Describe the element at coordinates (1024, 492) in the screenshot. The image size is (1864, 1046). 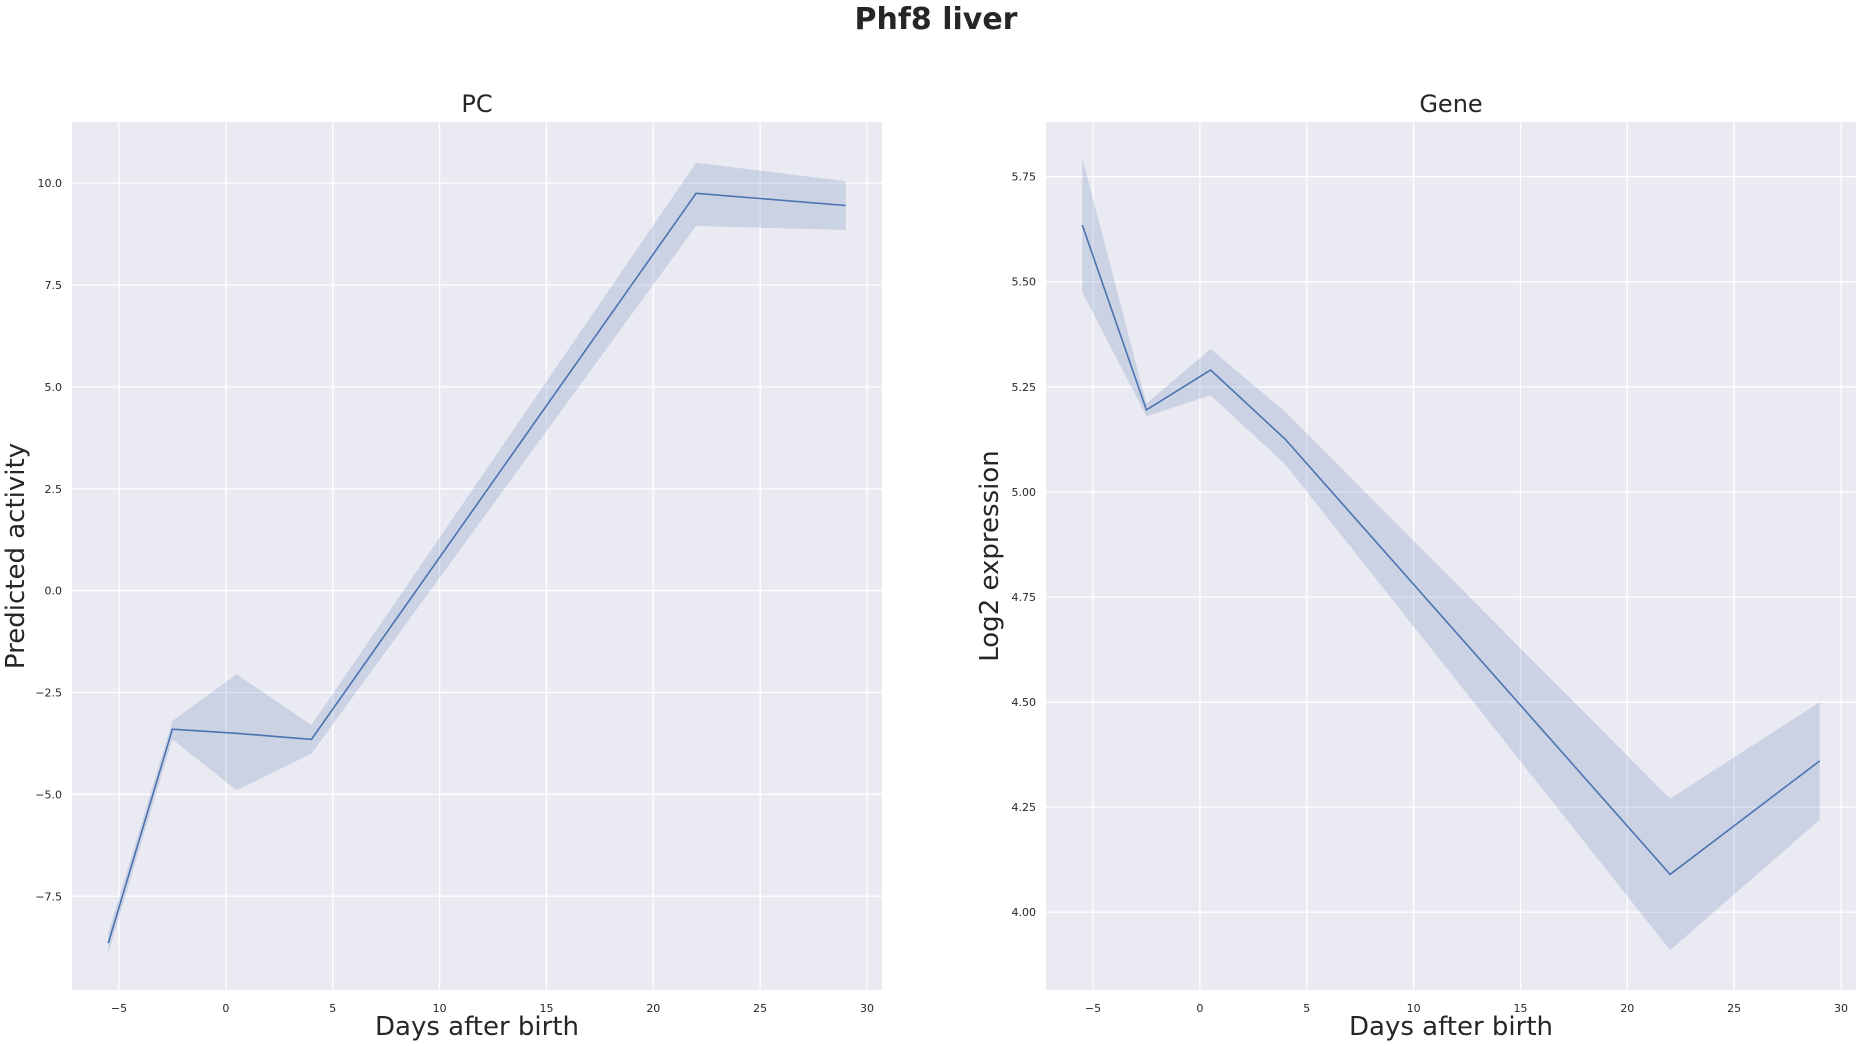
I see `y-tick-label: 5.00` at that location.